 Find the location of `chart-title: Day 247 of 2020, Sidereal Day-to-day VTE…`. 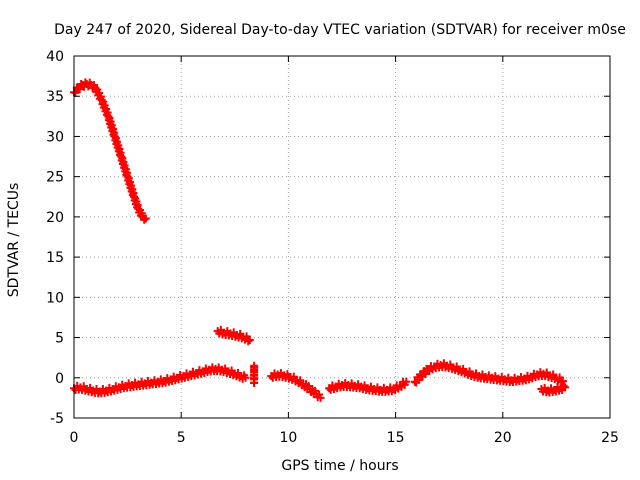

chart-title: Day 247 of 2020, Sidereal Day-to-day VTE… is located at coordinates (340, 30).